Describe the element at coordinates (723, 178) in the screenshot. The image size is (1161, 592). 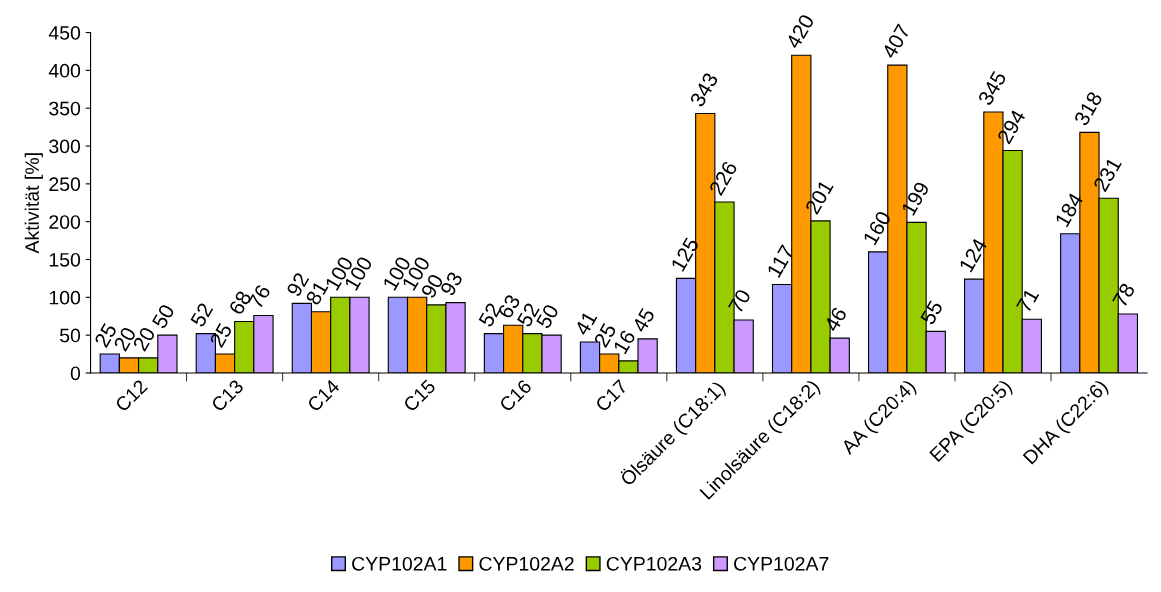
I see `data-label: 226` at that location.